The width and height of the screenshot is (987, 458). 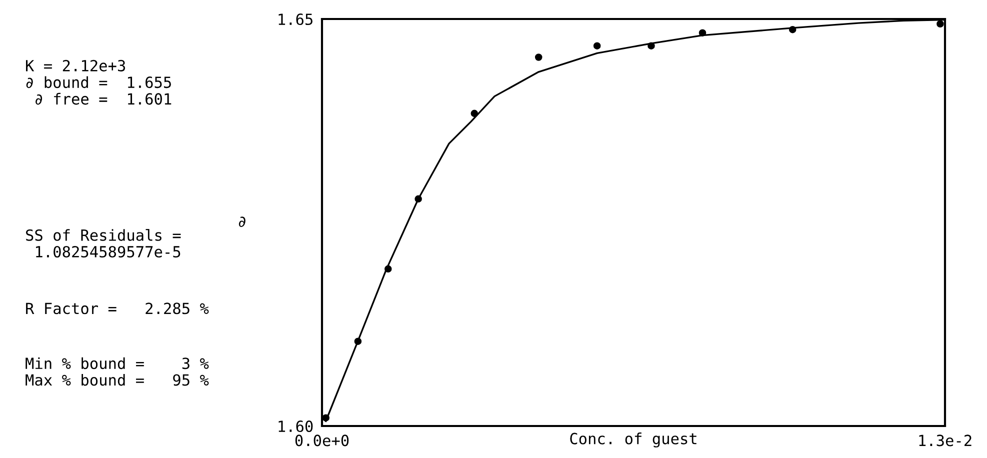 I want to click on y-axis-title: ∂, so click(x=242, y=221).